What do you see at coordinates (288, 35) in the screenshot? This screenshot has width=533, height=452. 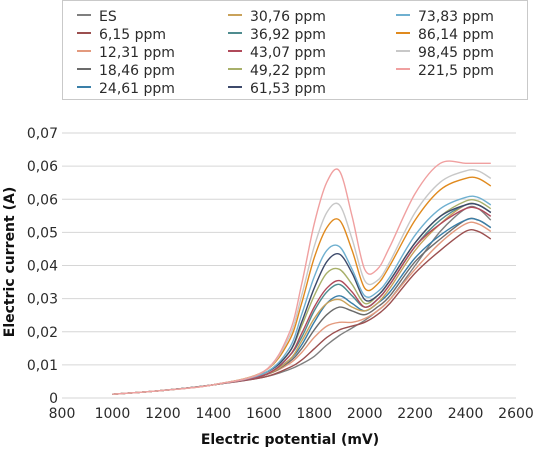 I see `legend-label: 36,92 ppm` at bounding box center [288, 35].